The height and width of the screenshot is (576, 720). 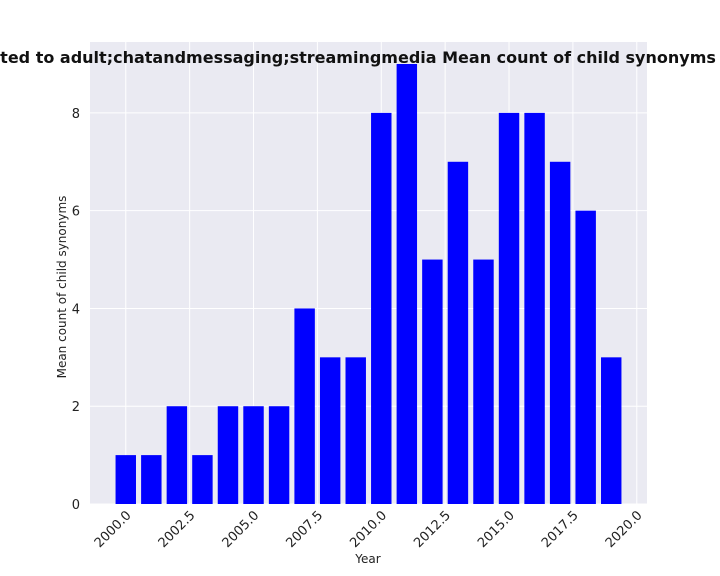 I want to click on x-tick-label: 2007.5, so click(x=304, y=529).